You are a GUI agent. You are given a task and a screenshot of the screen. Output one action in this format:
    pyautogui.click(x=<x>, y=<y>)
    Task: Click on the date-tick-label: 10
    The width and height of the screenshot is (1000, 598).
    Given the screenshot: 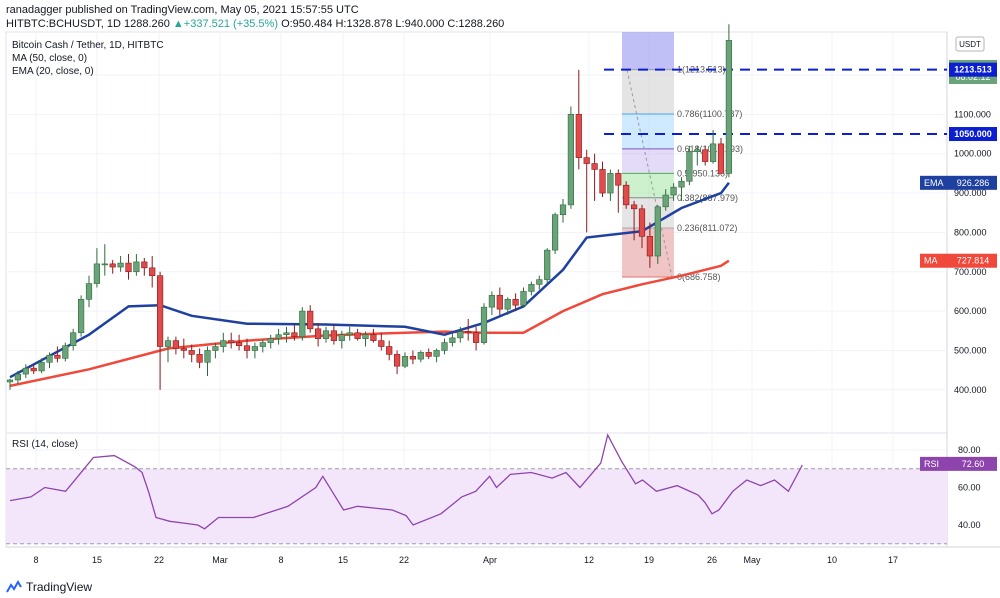 What is the action you would take?
    pyautogui.click(x=832, y=560)
    